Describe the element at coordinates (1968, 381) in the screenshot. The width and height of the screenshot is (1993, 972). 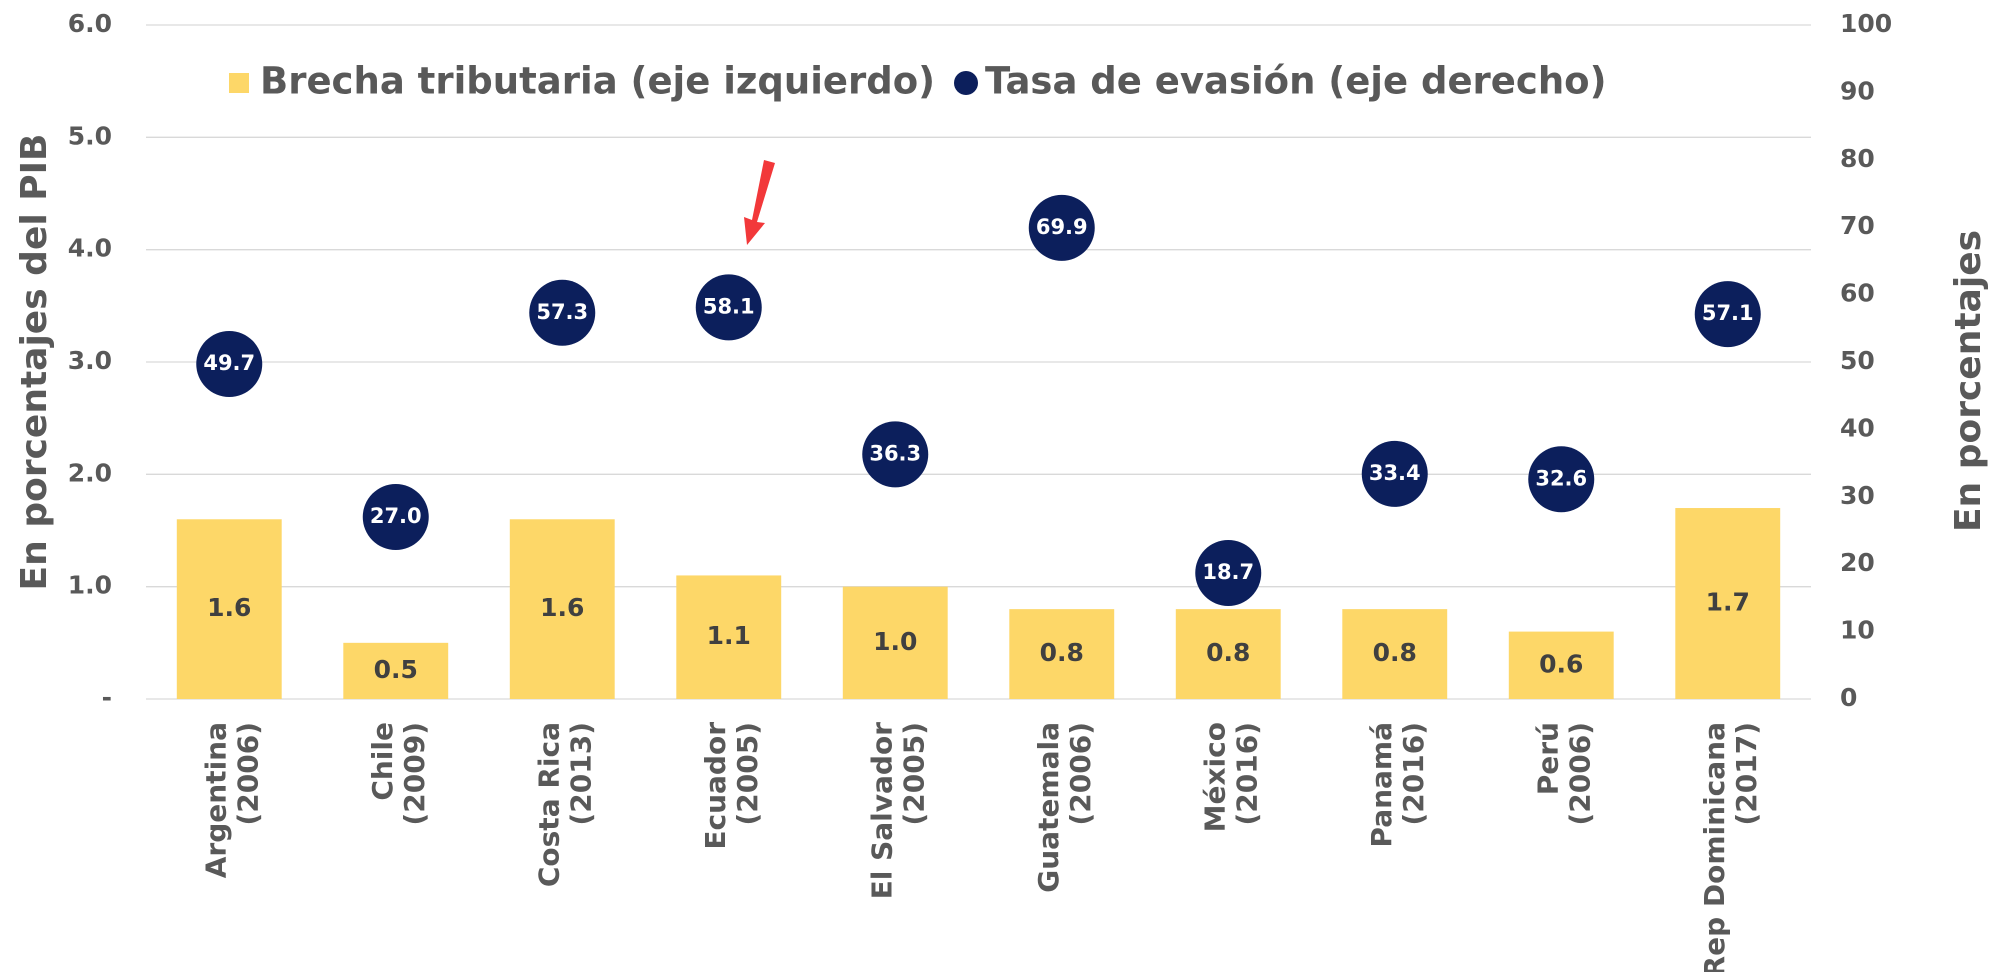
I see `y2-axis-title: En porcentajes` at that location.